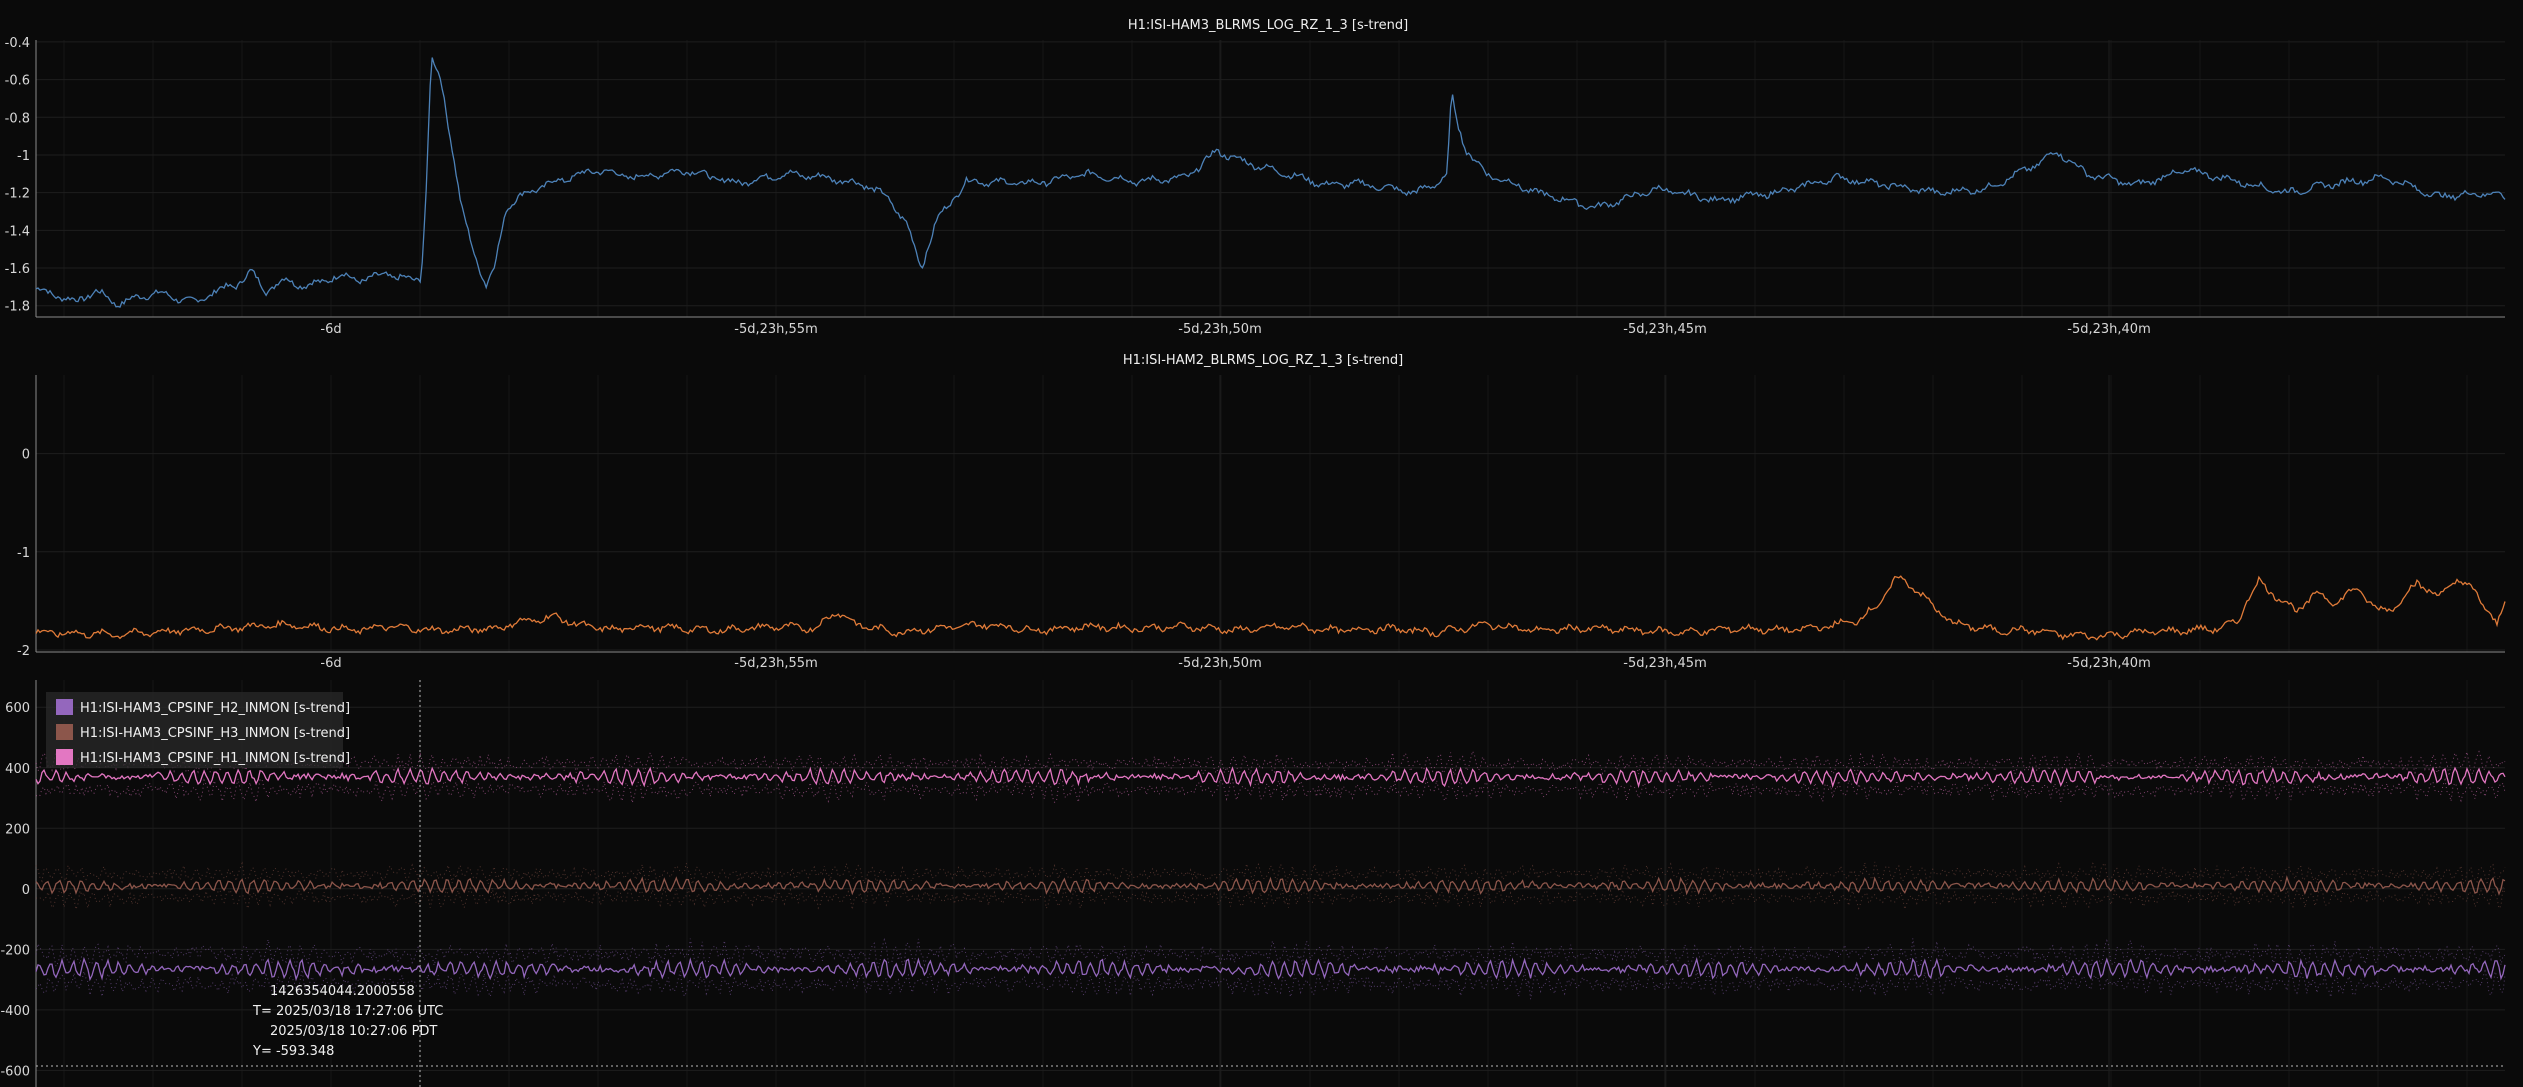  I want to click on legend-entry: H1:ISI-HAM3_CPSINF_H1_INMON [s-trend], so click(215, 758).